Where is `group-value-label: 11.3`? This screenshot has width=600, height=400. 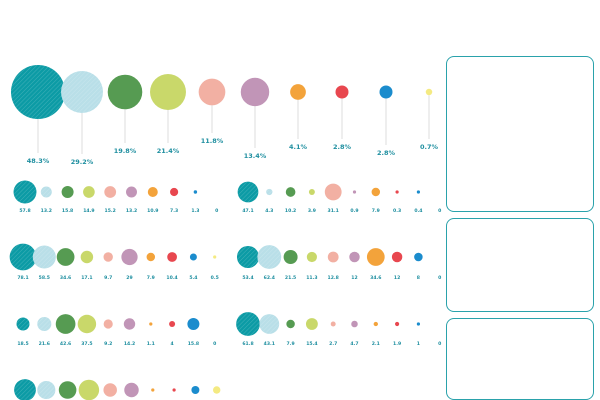 group-value-label: 11.3 is located at coordinates (311, 278).